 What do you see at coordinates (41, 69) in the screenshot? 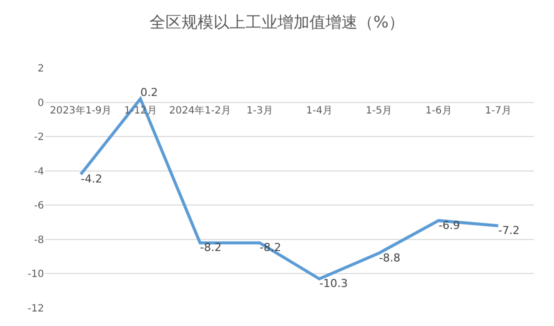
I see `y-tick-label: 2` at bounding box center [41, 69].